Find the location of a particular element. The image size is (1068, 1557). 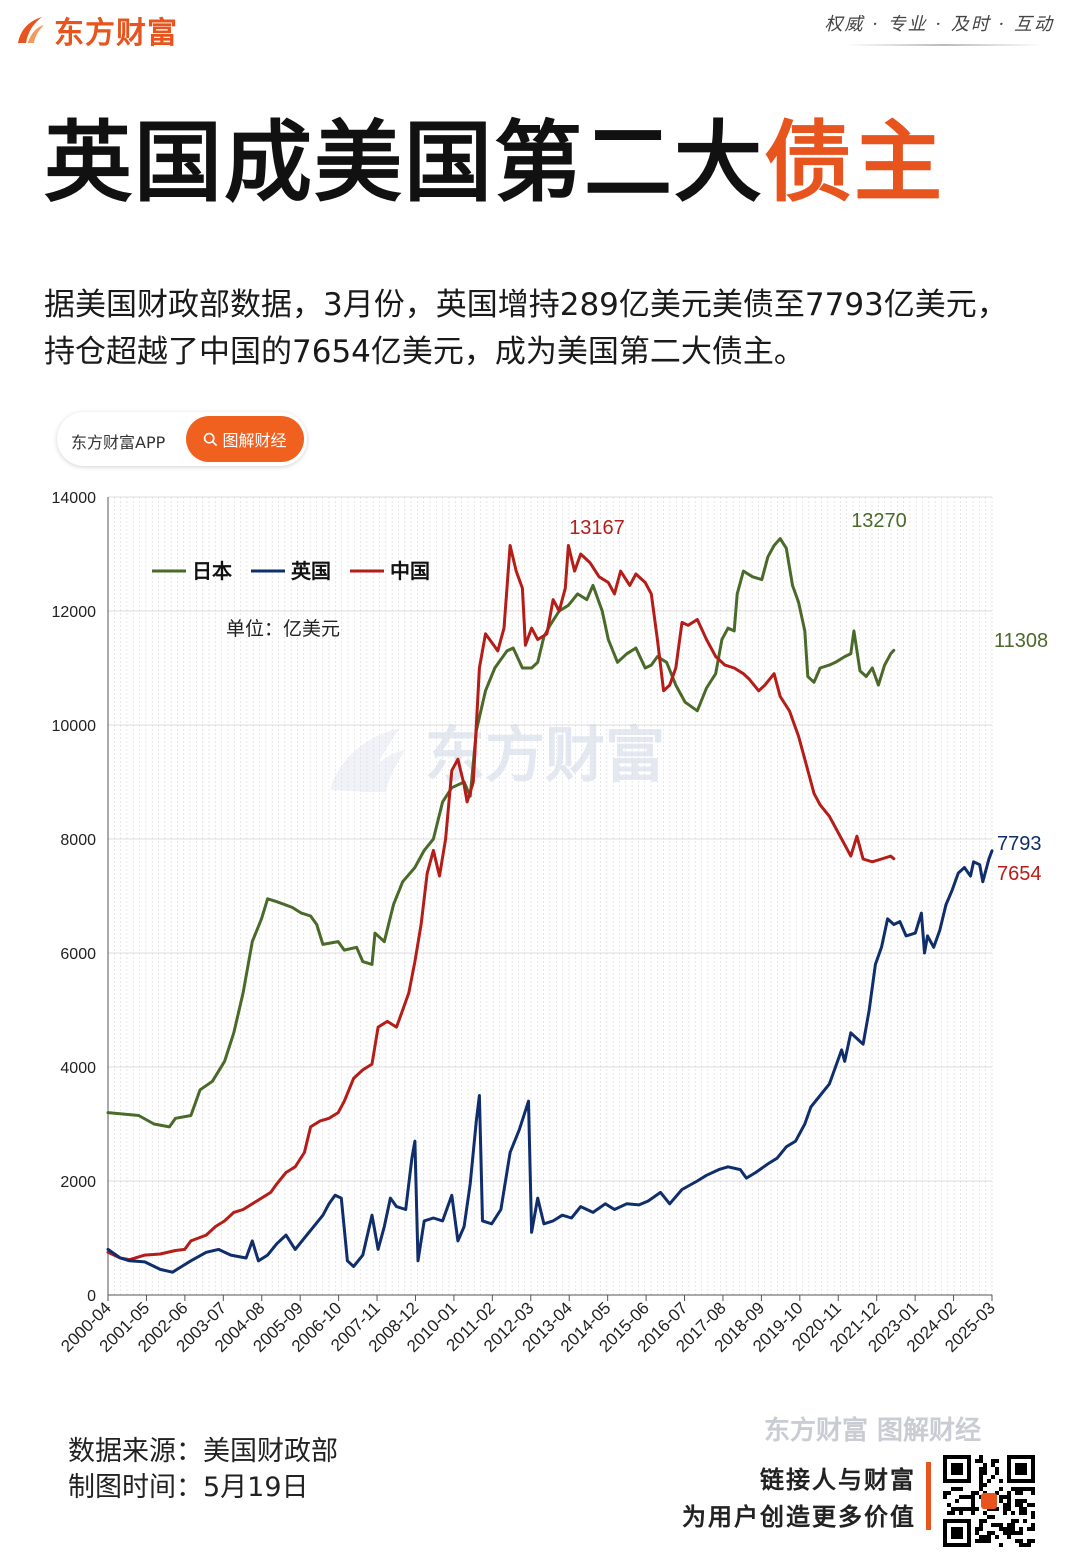

footer-watermark: 东方财富 图解财经 is located at coordinates (873, 1431).